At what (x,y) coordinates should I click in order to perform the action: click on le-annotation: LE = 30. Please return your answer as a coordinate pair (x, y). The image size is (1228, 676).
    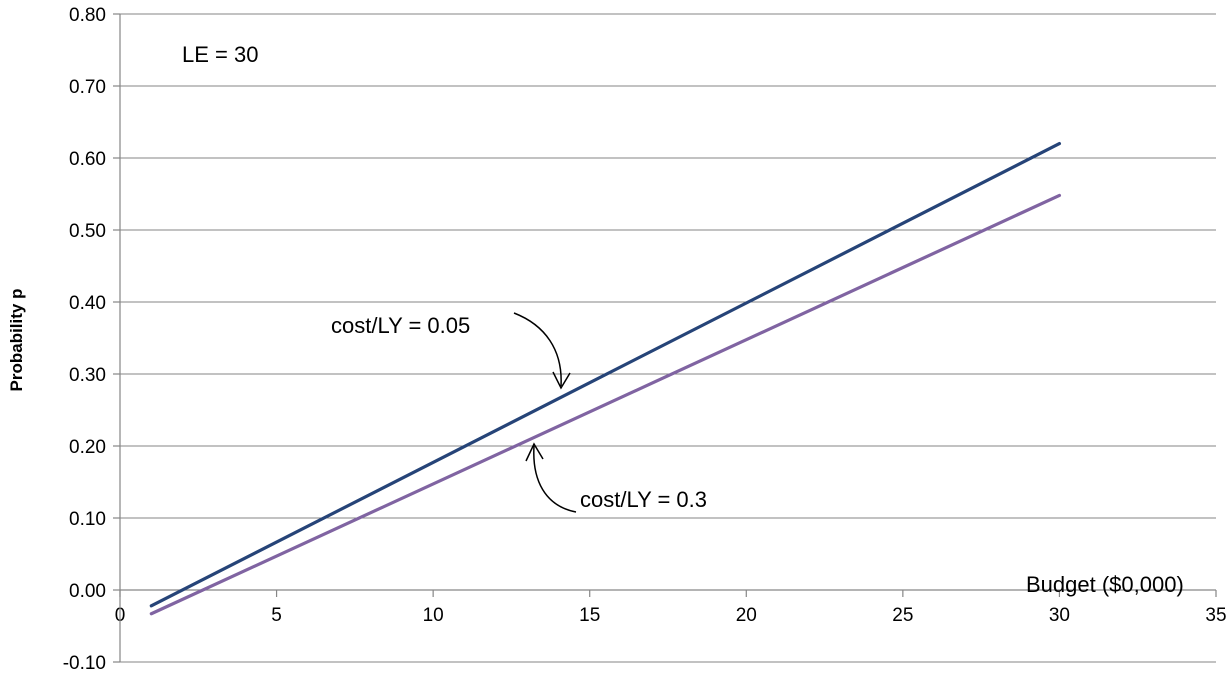
    Looking at the image, I should click on (220, 54).